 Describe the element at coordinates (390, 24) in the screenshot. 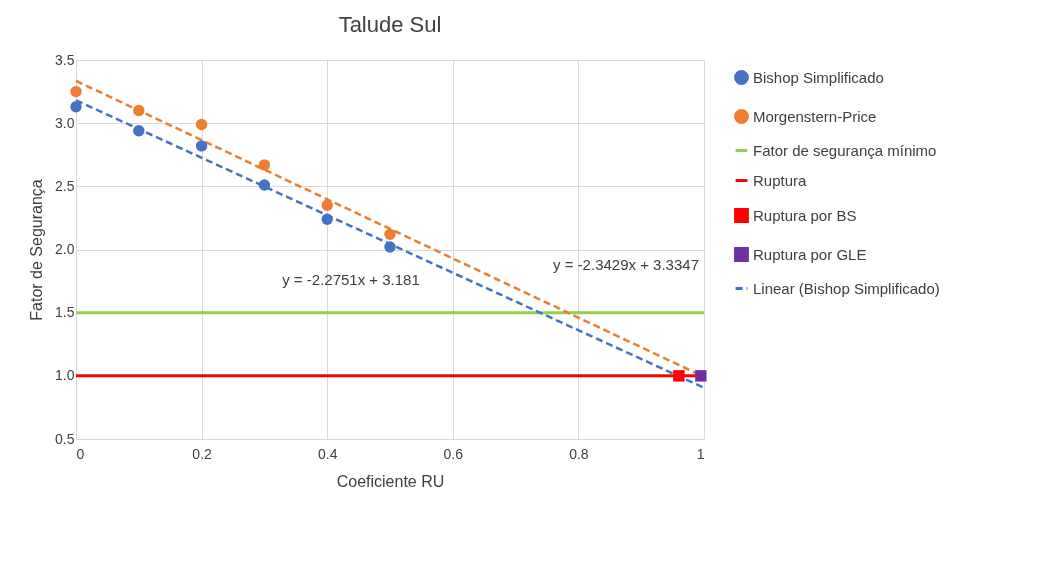

I see `chart-title: Talude Sul` at that location.